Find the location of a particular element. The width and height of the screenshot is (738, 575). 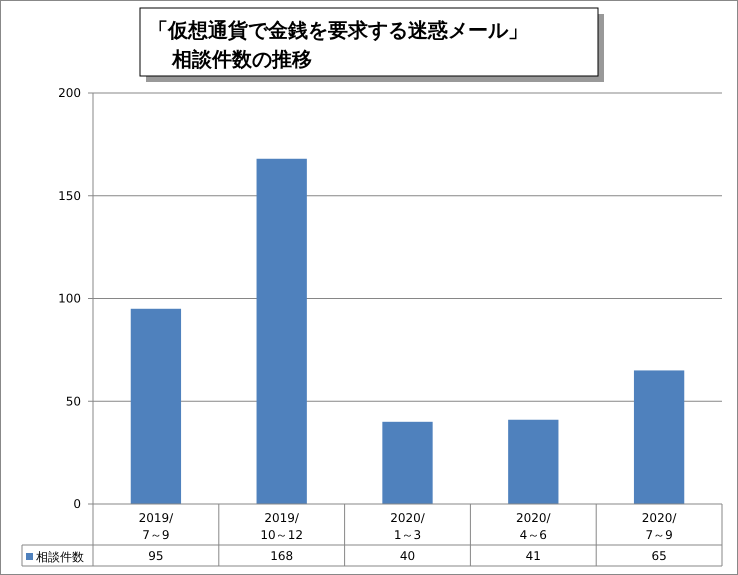

data-label: 95 is located at coordinates (156, 556).